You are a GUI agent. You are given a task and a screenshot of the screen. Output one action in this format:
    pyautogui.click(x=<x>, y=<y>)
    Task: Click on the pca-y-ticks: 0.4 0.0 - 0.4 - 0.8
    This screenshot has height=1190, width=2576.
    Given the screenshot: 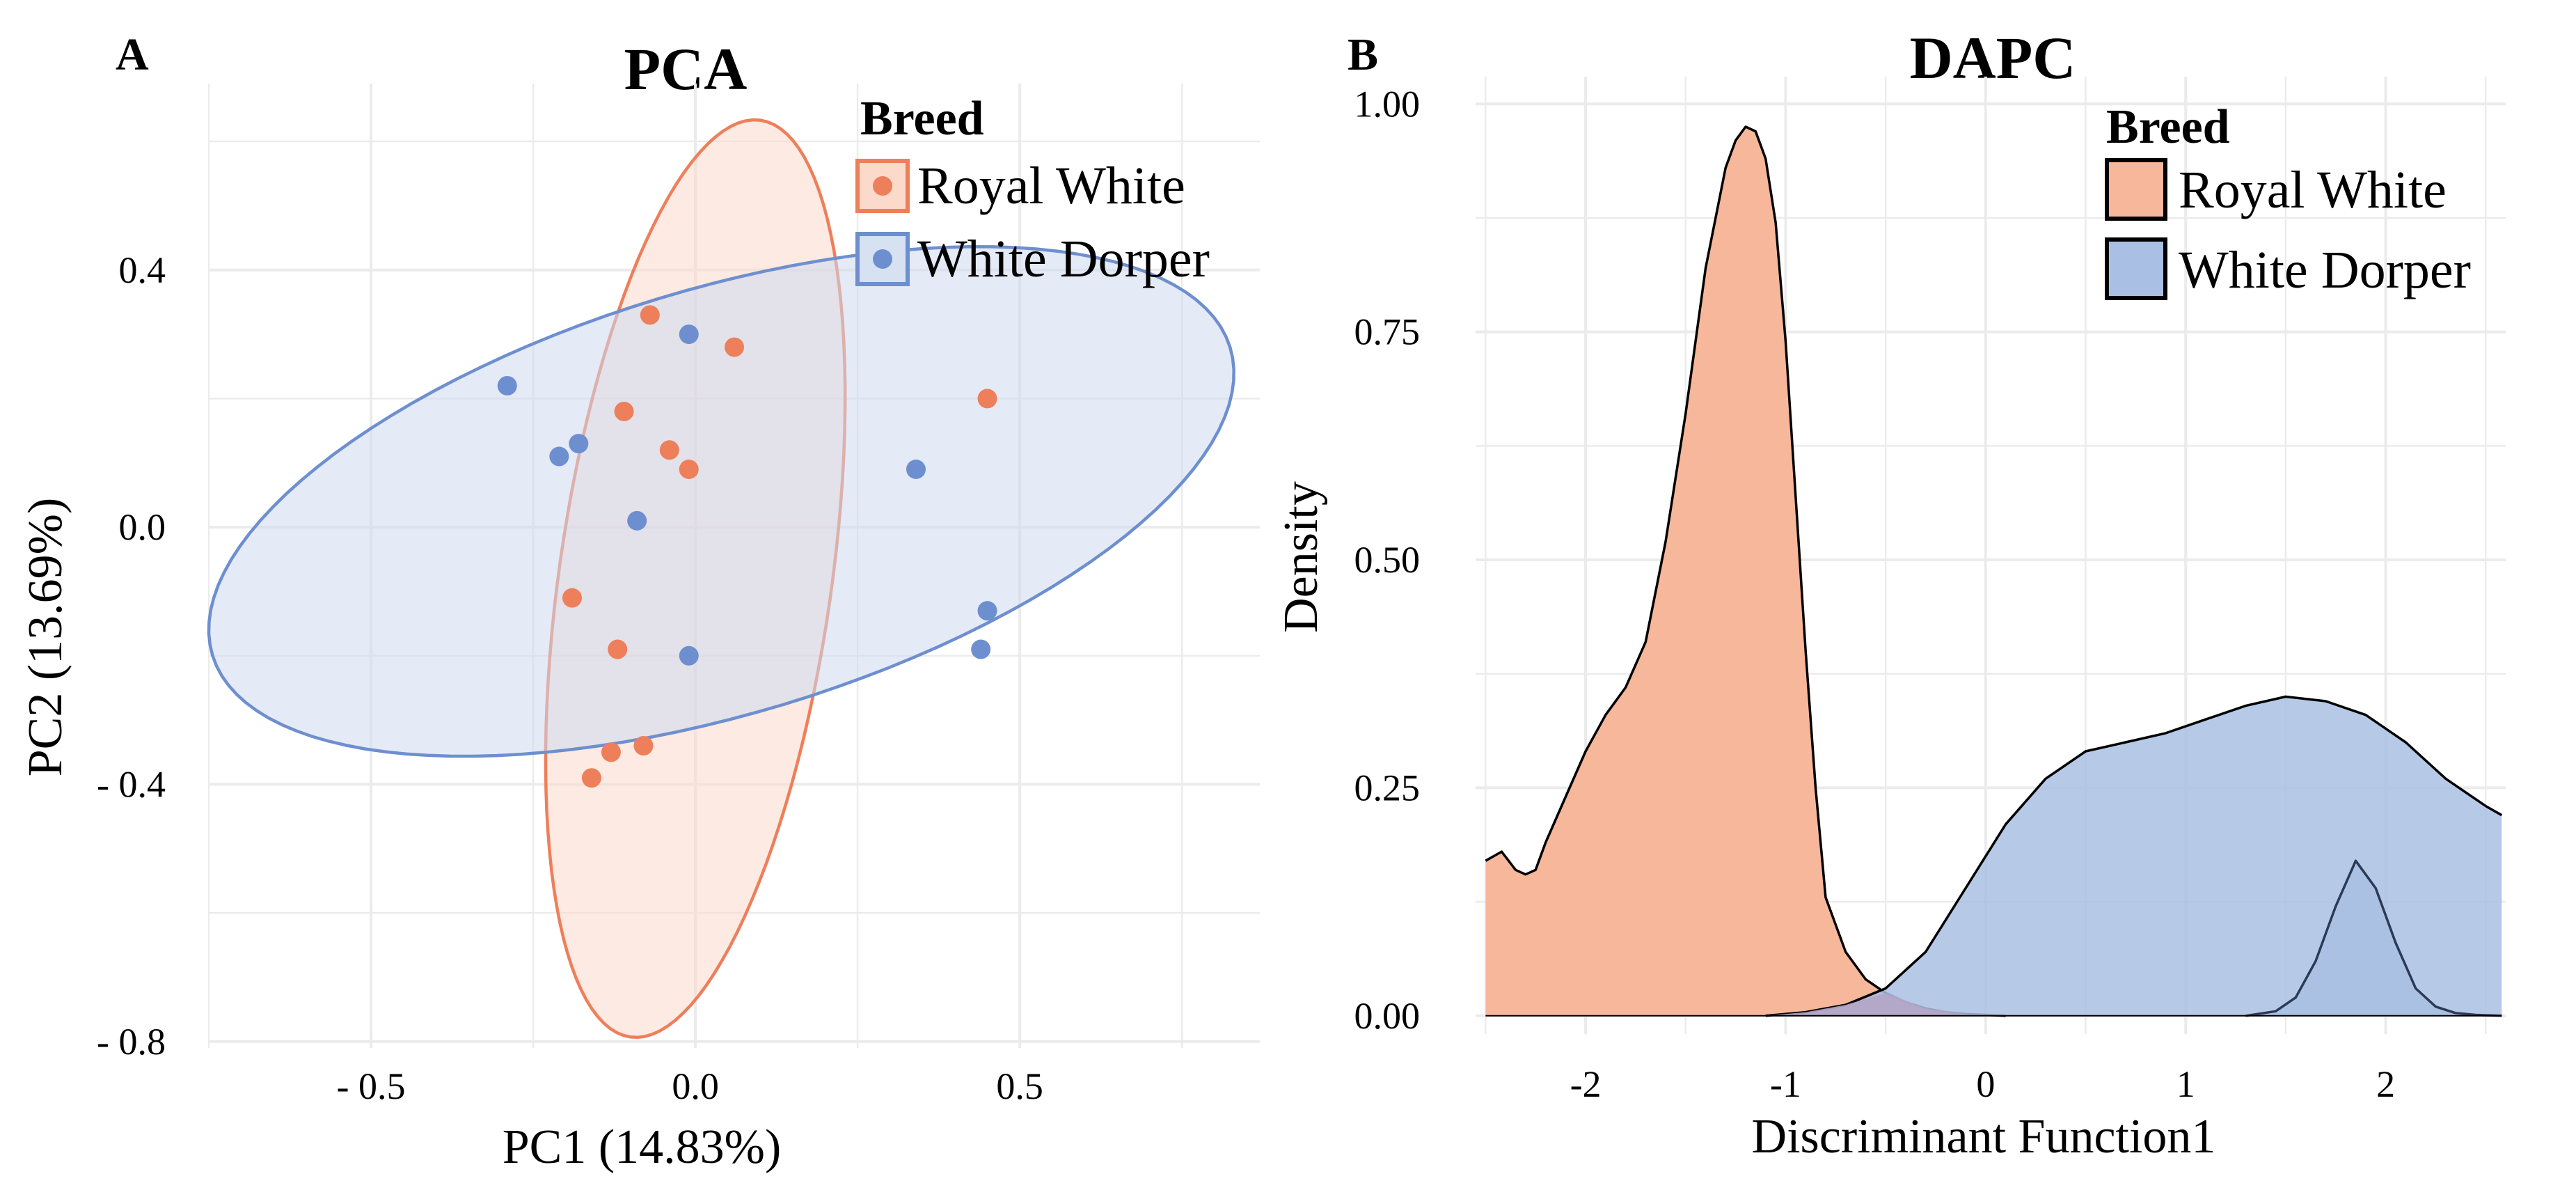 What is the action you would take?
    pyautogui.click(x=131, y=656)
    